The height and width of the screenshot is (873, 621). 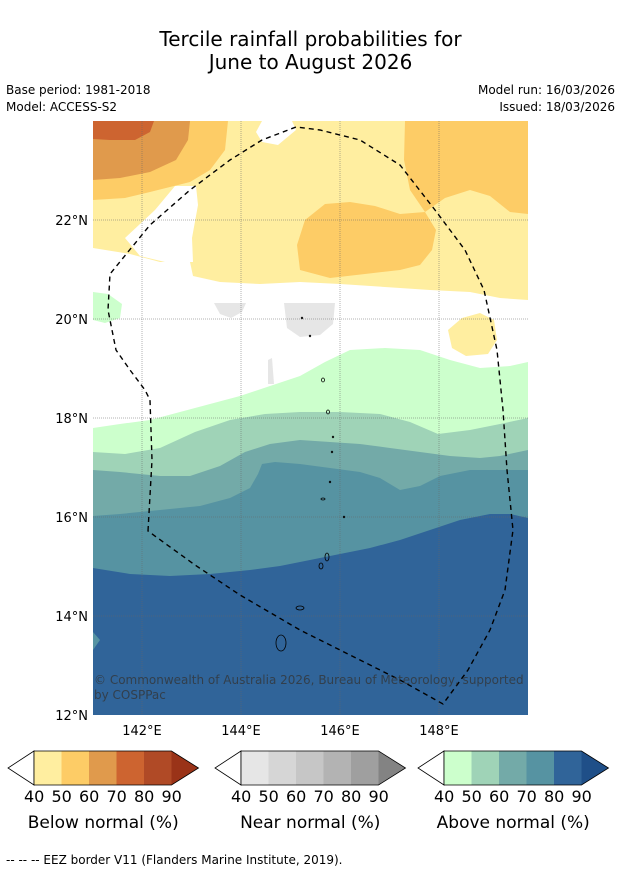 What do you see at coordinates (328, 412) in the screenshot?
I see `pagan-island` at bounding box center [328, 412].